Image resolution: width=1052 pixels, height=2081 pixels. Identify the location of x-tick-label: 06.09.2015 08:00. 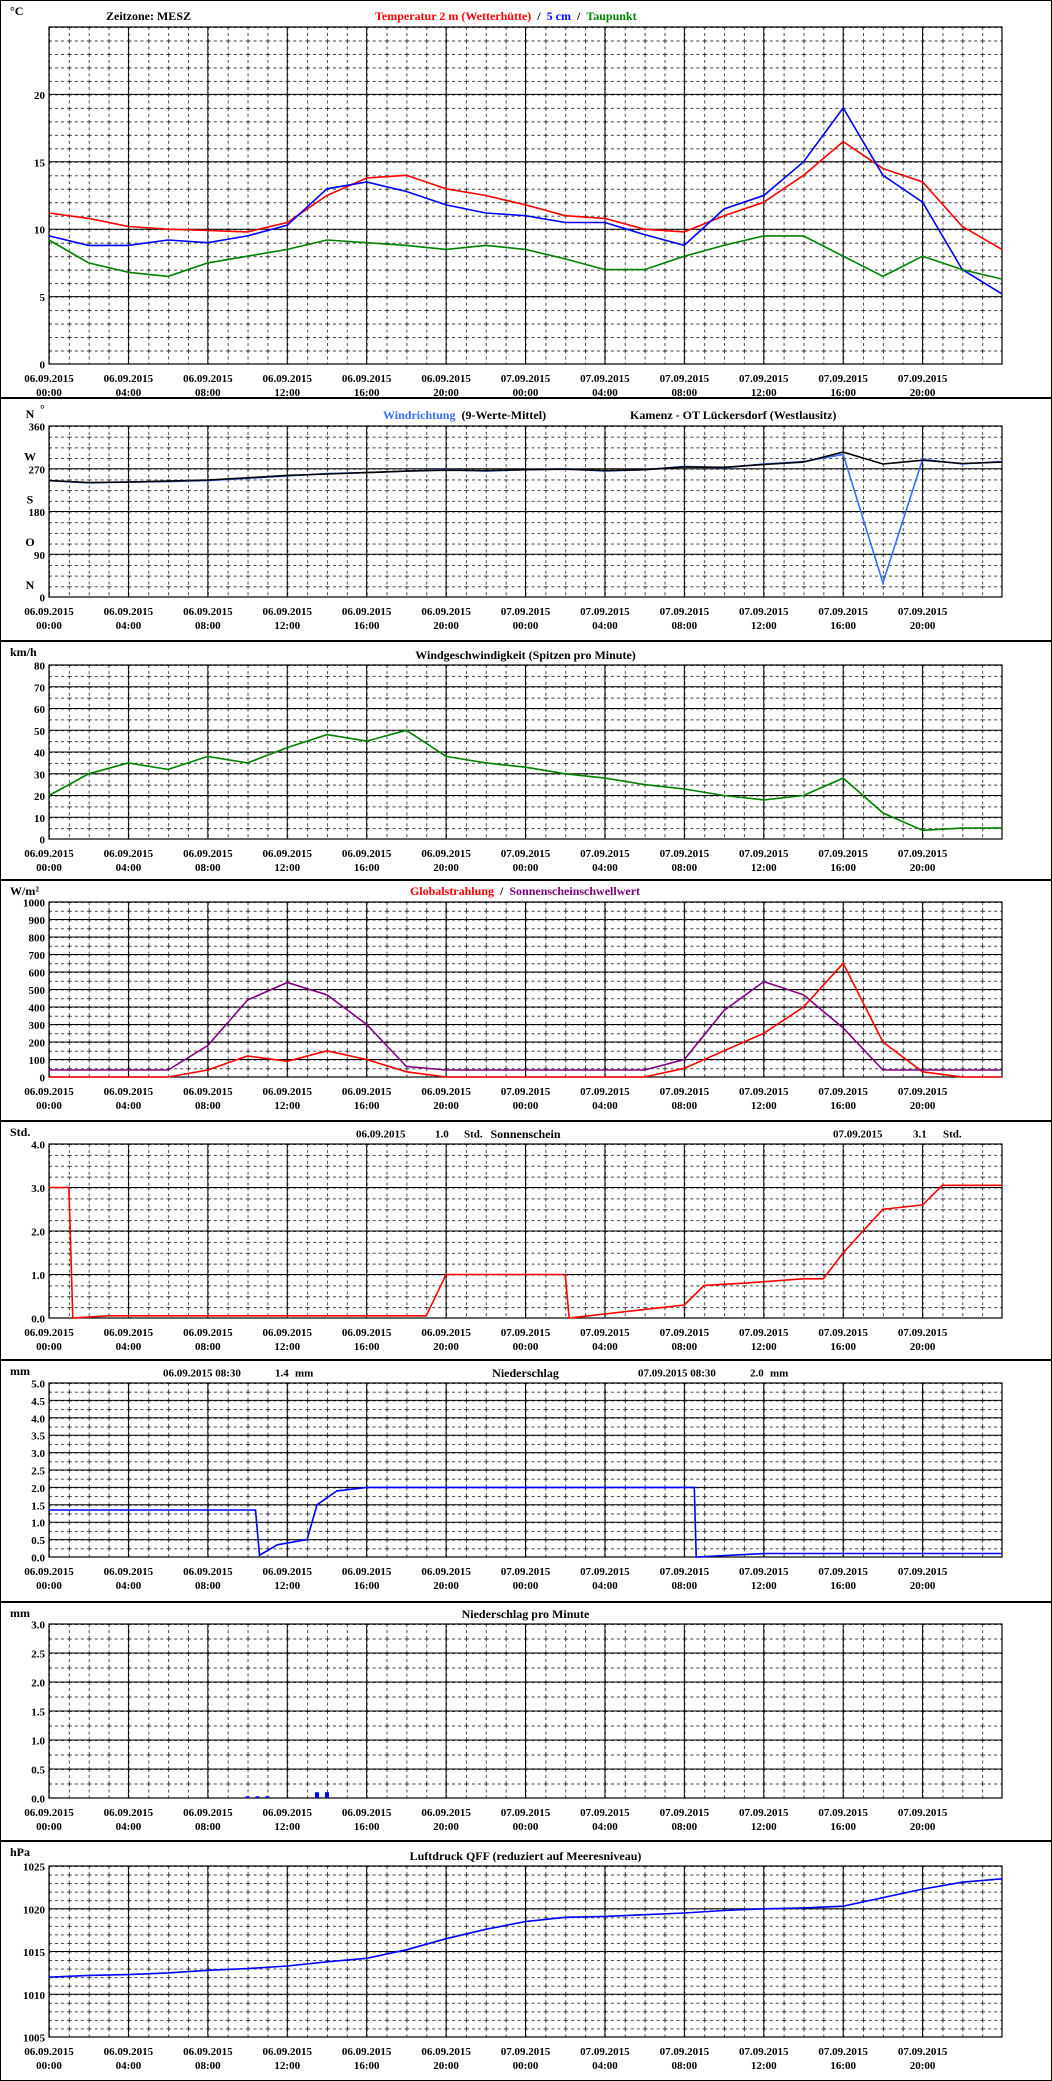
(208, 1099).